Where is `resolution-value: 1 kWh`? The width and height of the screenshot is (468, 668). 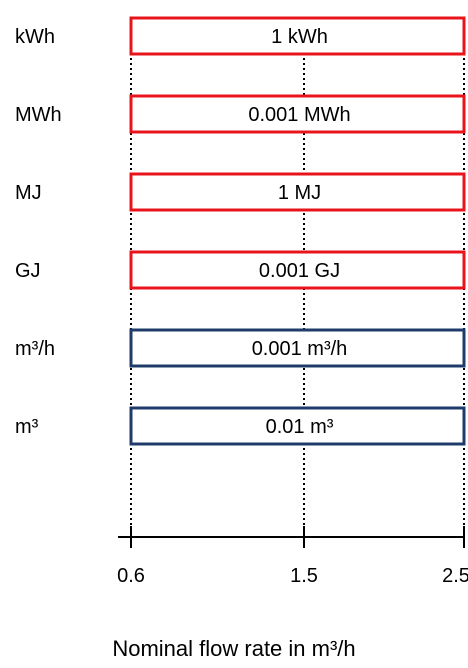
resolution-value: 1 kWh is located at coordinates (299, 37).